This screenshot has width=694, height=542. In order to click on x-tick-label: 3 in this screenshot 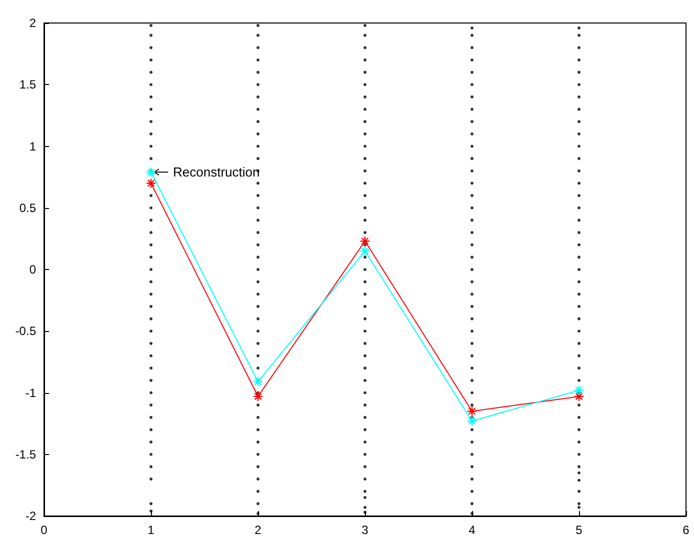, I will do `click(365, 530)`.